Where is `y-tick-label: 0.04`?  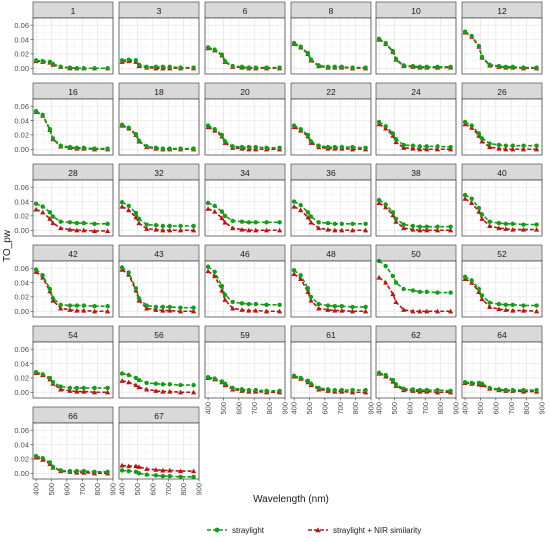 y-tick-label: 0.04 is located at coordinates (21, 39).